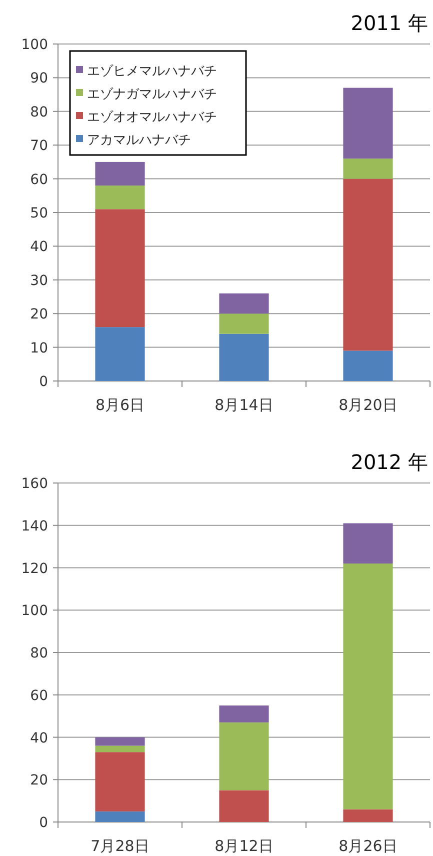 Image resolution: width=433 pixels, height=856 pixels. I want to click on y-tick-label: 50, so click(39, 214).